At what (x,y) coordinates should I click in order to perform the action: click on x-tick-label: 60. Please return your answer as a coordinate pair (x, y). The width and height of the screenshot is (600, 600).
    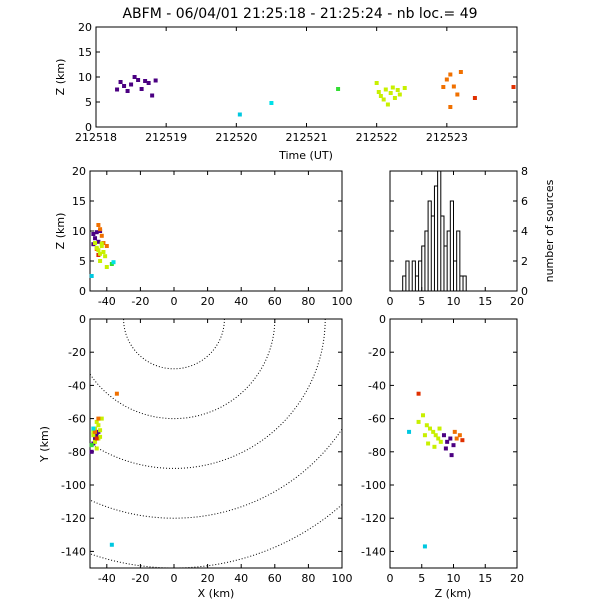
    Looking at the image, I should click on (275, 578).